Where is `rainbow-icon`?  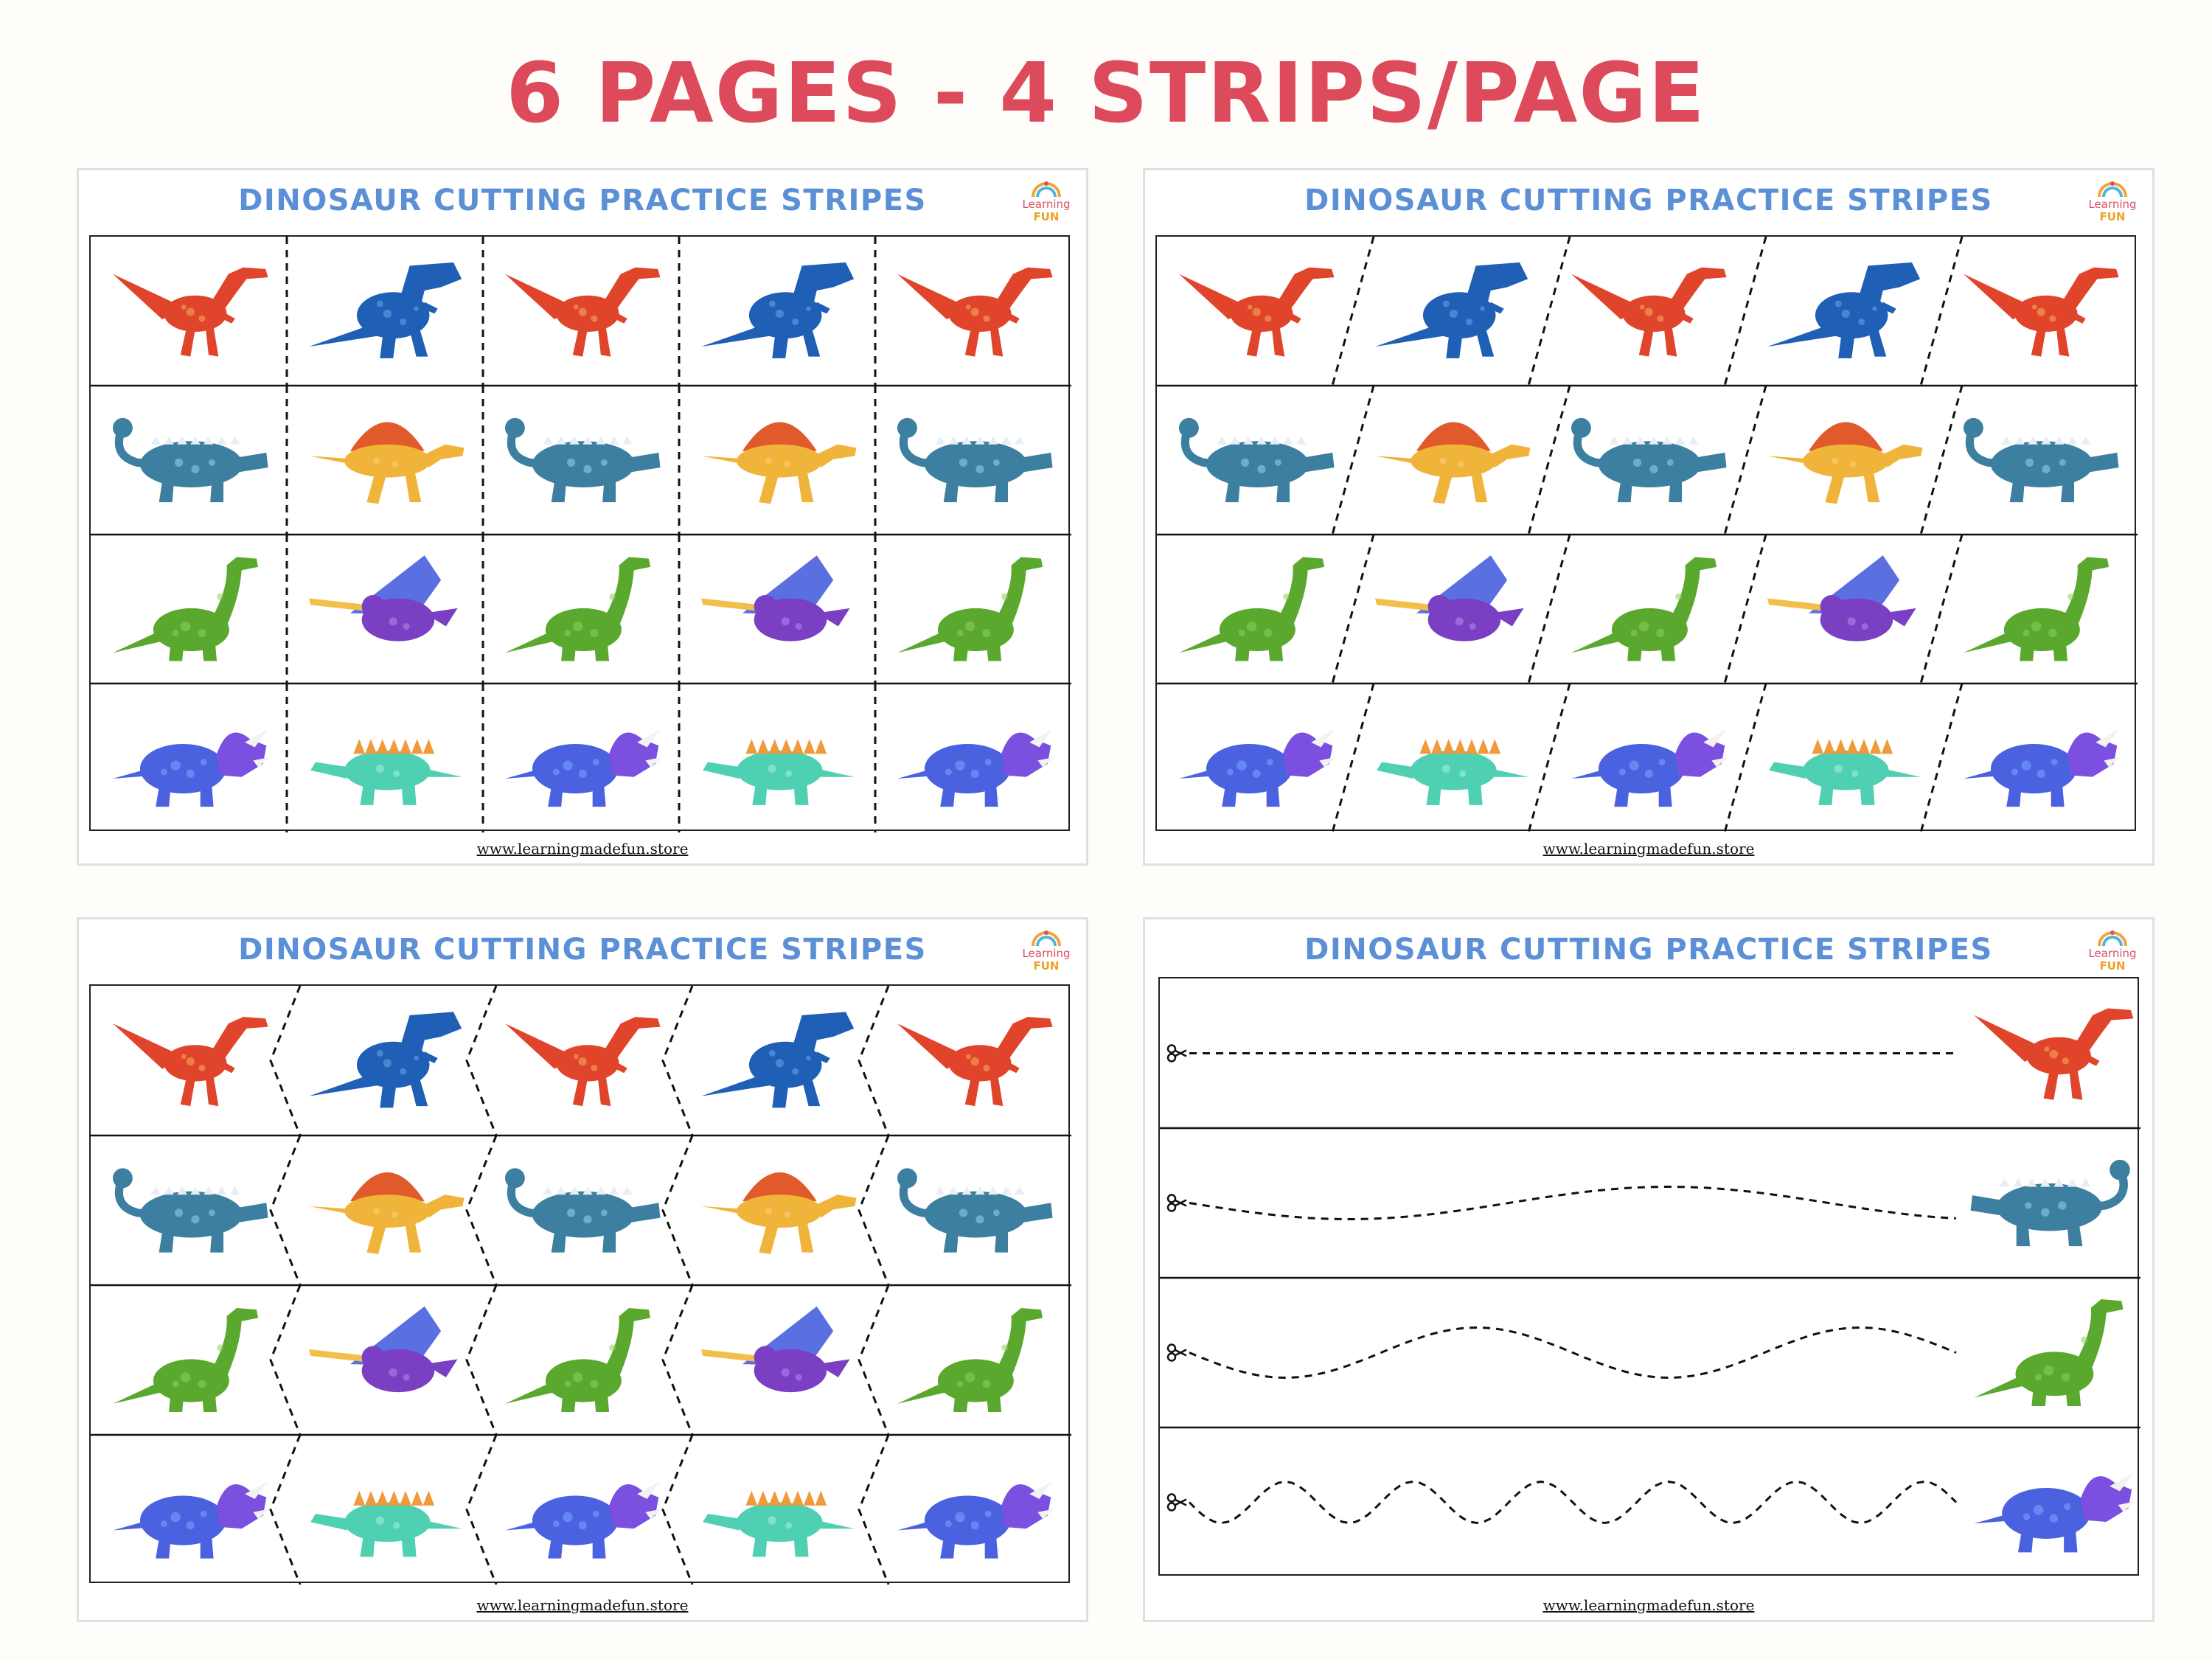
rainbow-icon is located at coordinates (2112, 189).